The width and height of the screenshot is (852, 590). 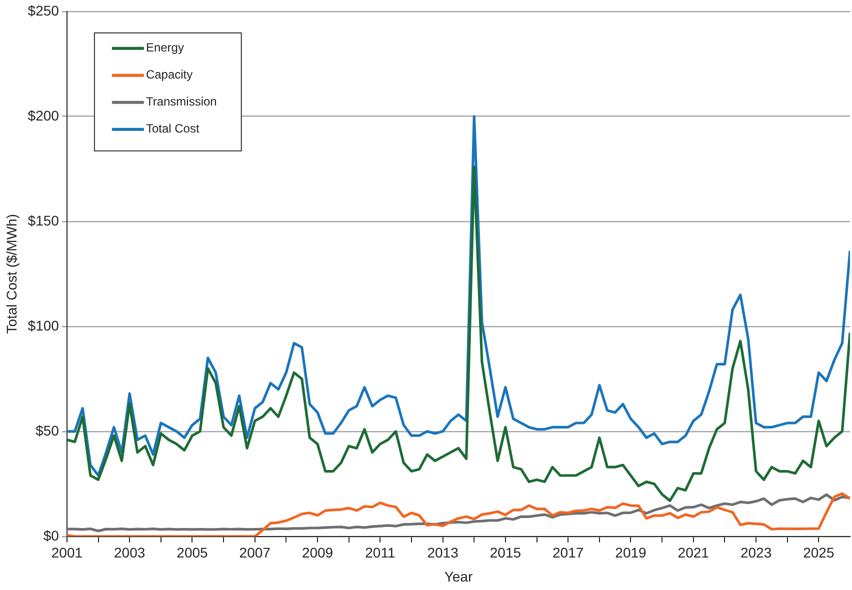 What do you see at coordinates (48, 430) in the screenshot?
I see `y-tick-label: $50` at bounding box center [48, 430].